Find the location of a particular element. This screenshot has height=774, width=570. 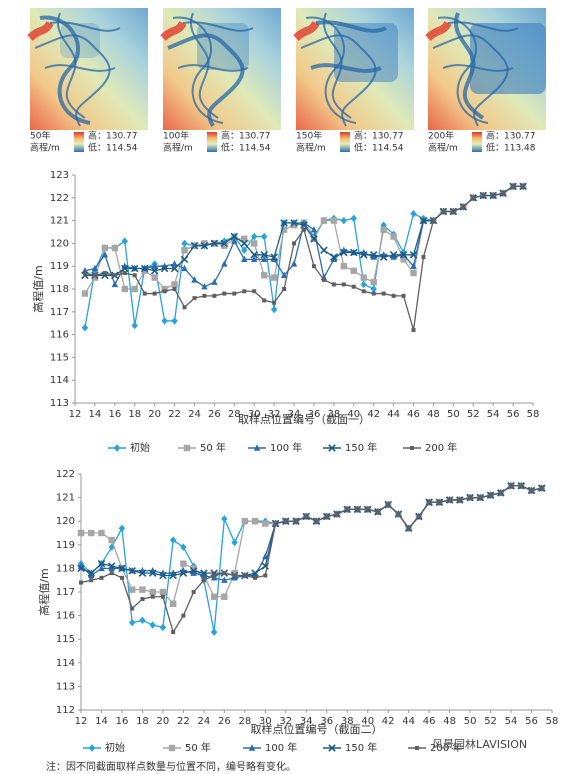

x-tick-label: 24 is located at coordinates (194, 414).